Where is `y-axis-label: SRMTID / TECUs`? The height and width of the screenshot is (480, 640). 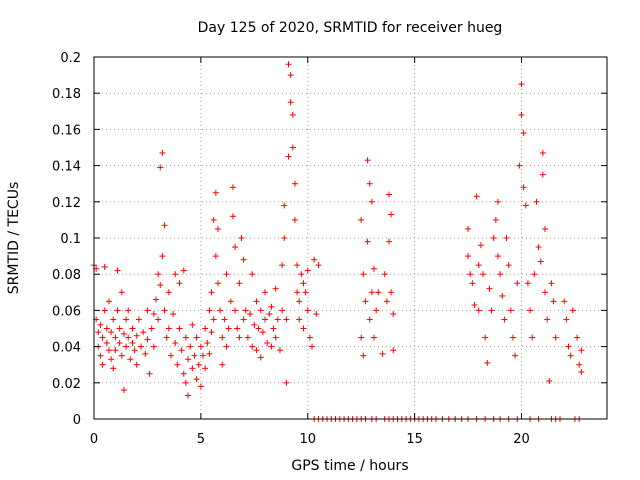 y-axis-label: SRMTID / TECUs is located at coordinates (14, 238).